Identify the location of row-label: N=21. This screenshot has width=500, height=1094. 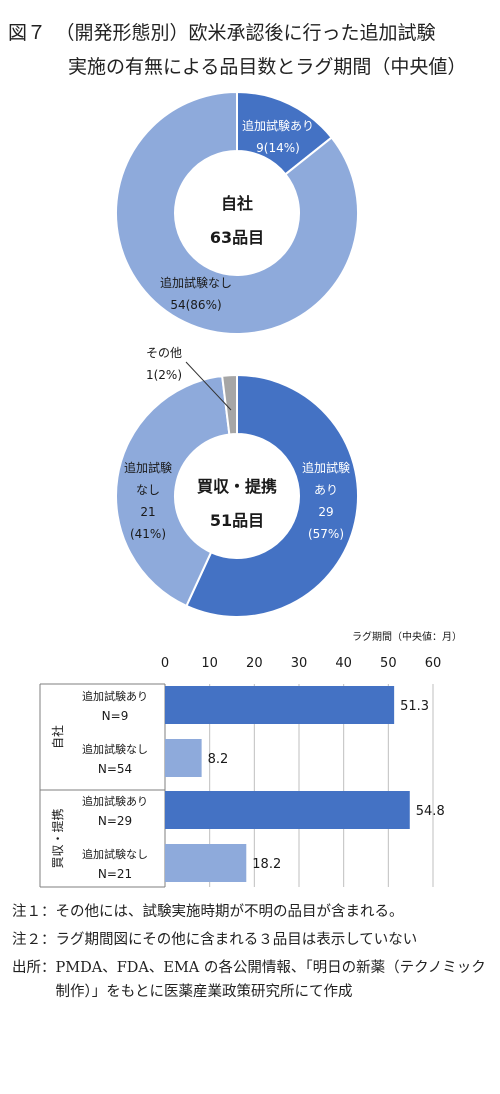
(115, 874).